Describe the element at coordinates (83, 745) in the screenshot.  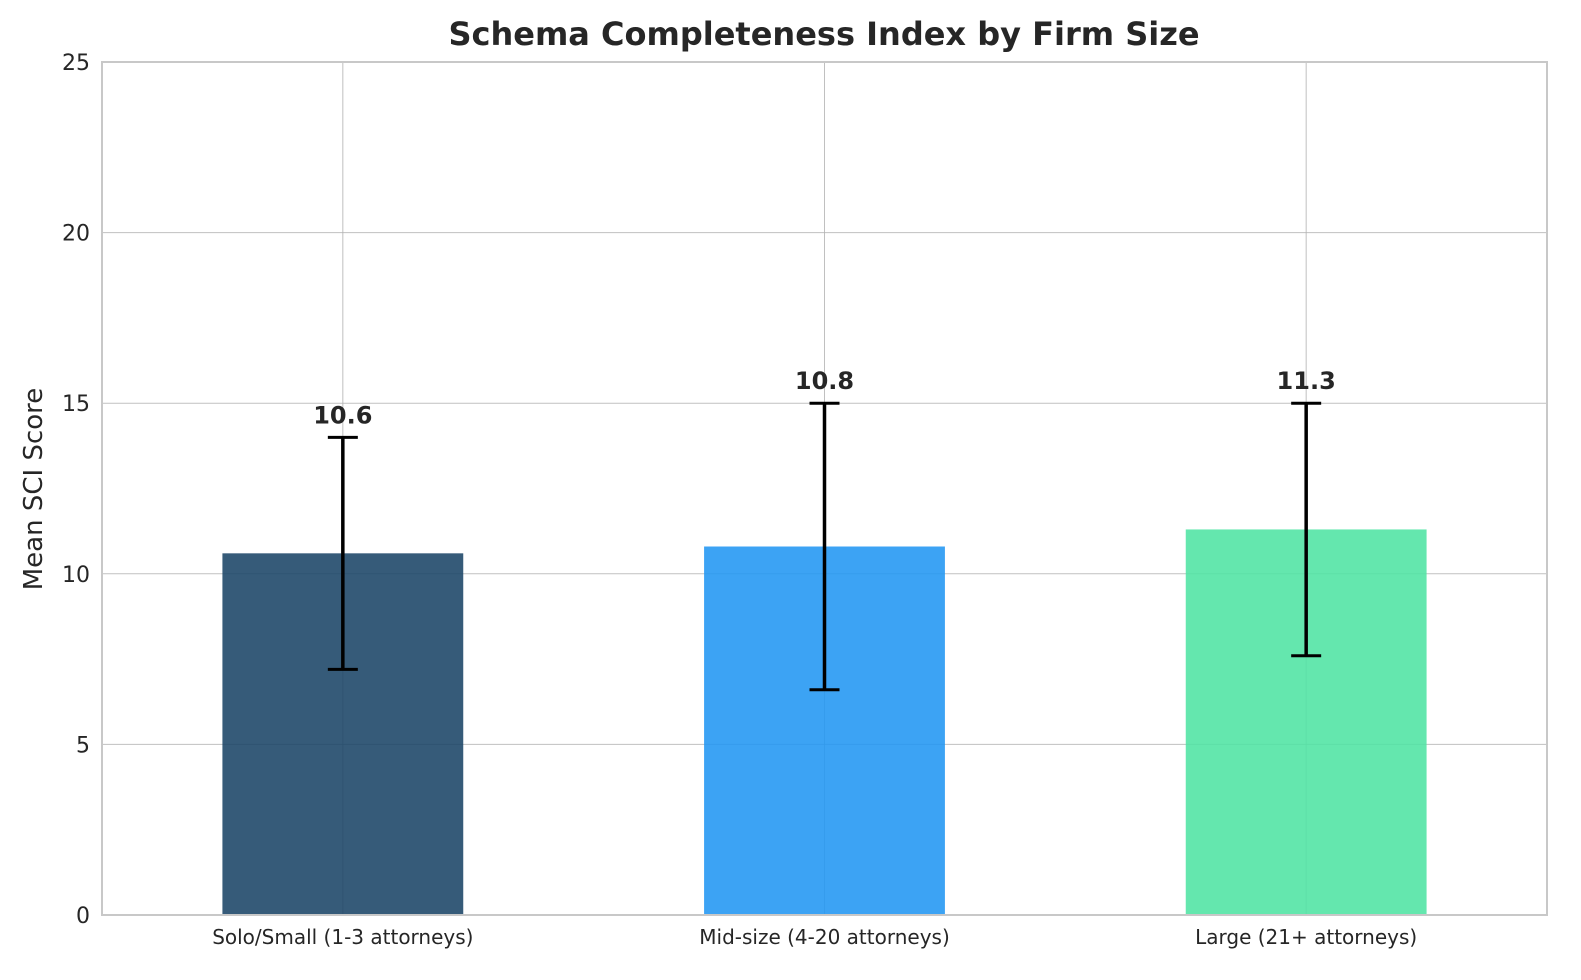
I see `y-tick-label: 5` at that location.